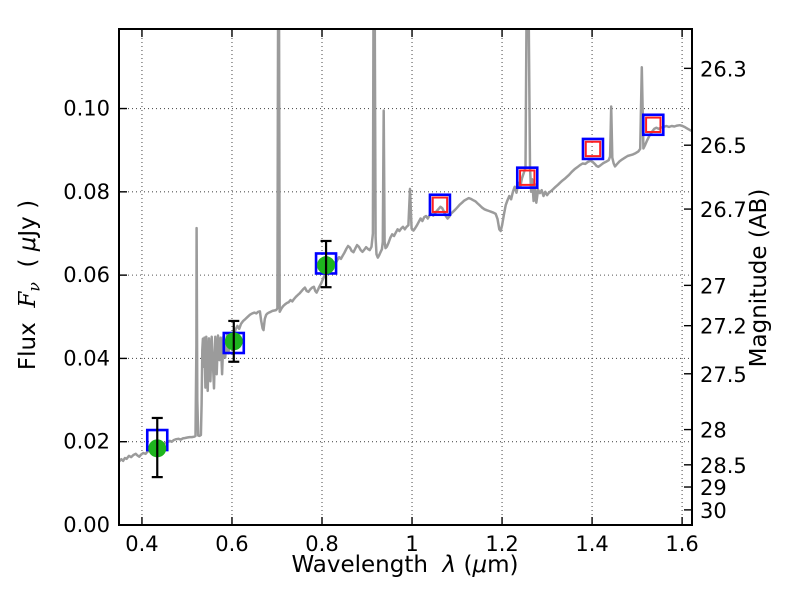 The width and height of the screenshot is (800, 600). I want to click on x-tick-label: 1.6, so click(681, 544).